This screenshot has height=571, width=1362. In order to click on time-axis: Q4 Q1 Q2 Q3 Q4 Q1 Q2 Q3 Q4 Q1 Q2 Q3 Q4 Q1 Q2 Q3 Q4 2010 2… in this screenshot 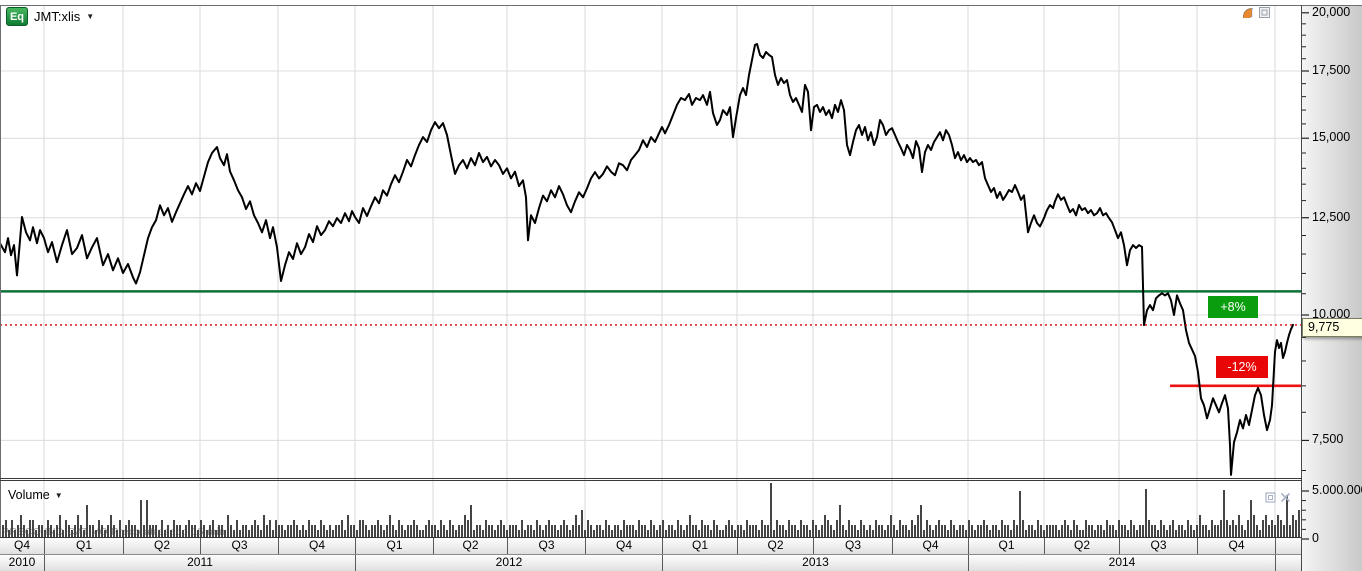, I will do `click(650, 554)`.